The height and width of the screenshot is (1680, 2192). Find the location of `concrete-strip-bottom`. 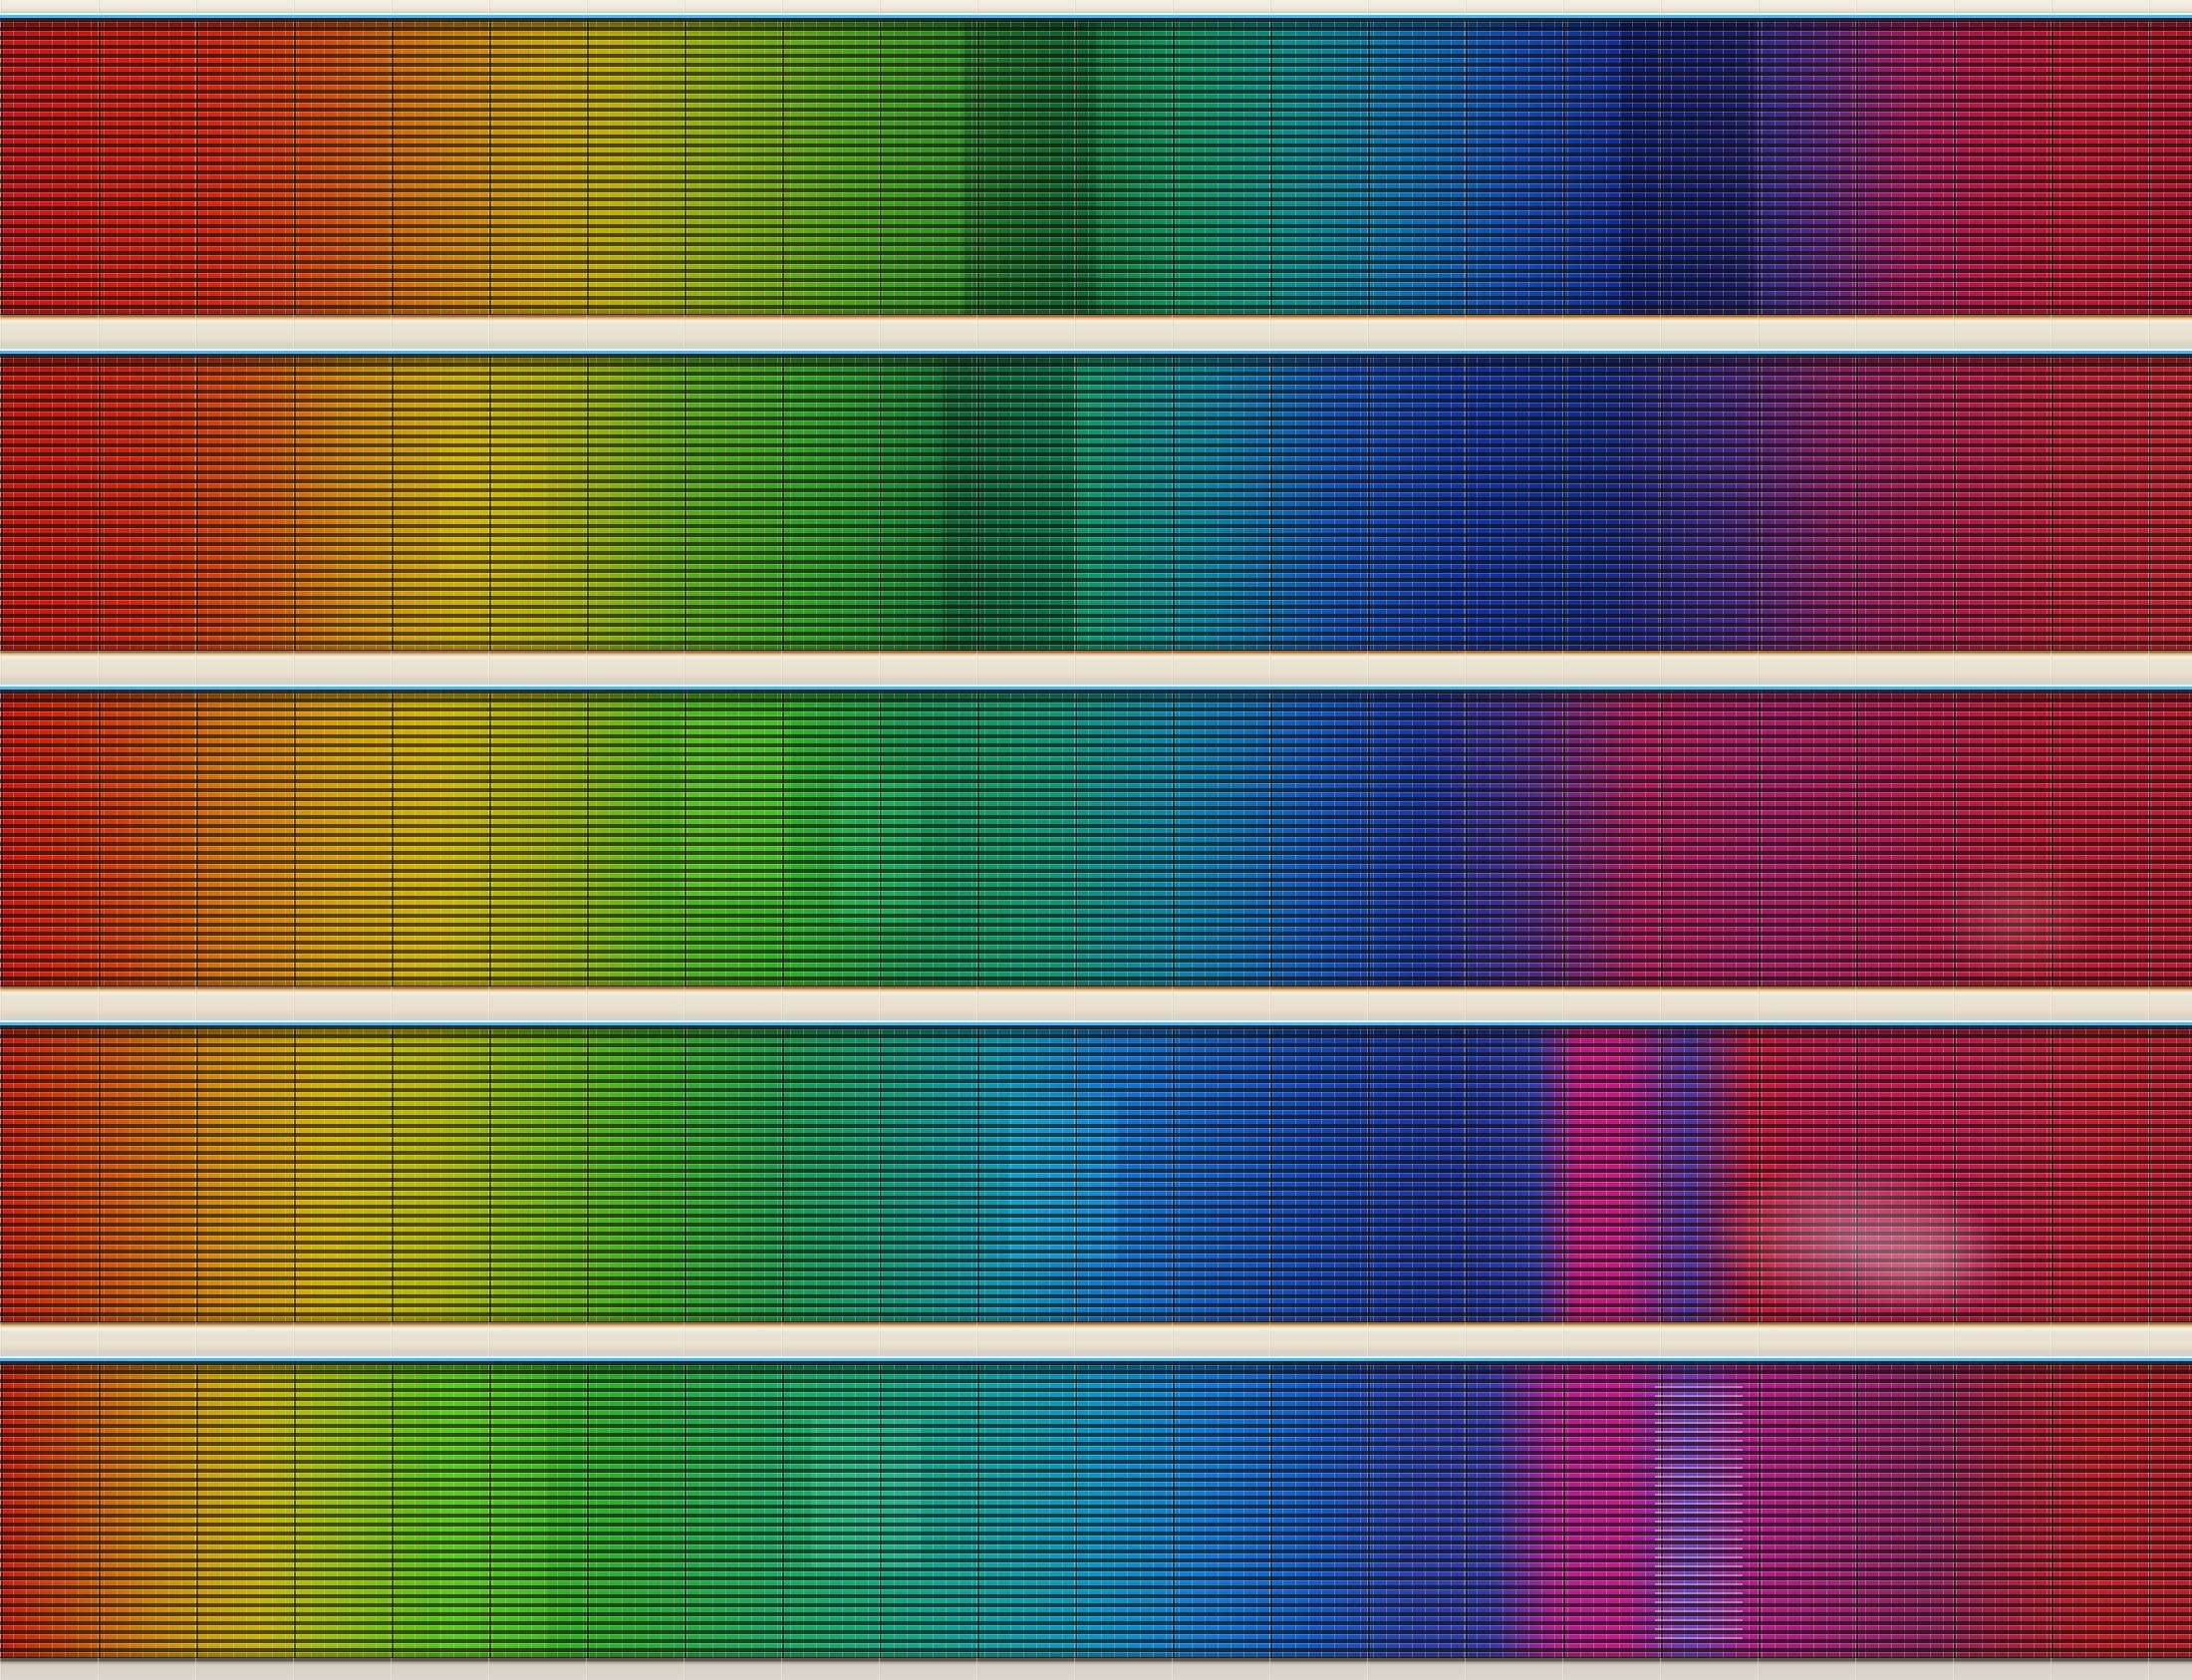

concrete-strip-bottom is located at coordinates (1096, 1669).